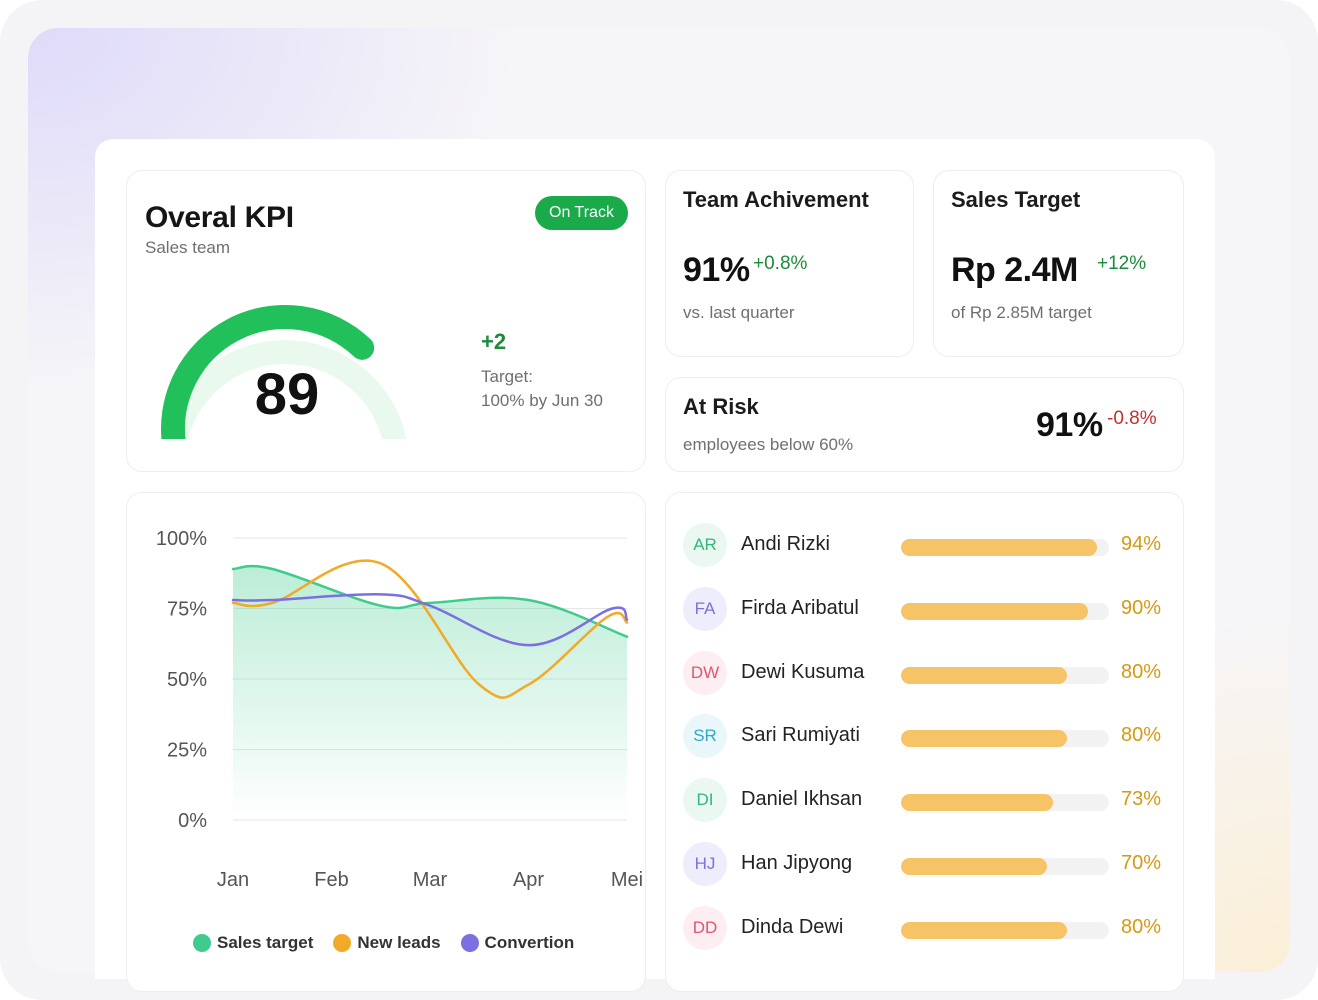  I want to click on legend-label: Sales target, so click(265, 942).